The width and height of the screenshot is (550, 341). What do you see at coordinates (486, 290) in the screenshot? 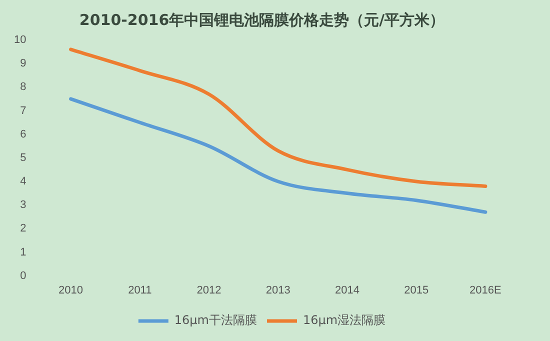
I see `x-tick-label: 2016E` at bounding box center [486, 290].